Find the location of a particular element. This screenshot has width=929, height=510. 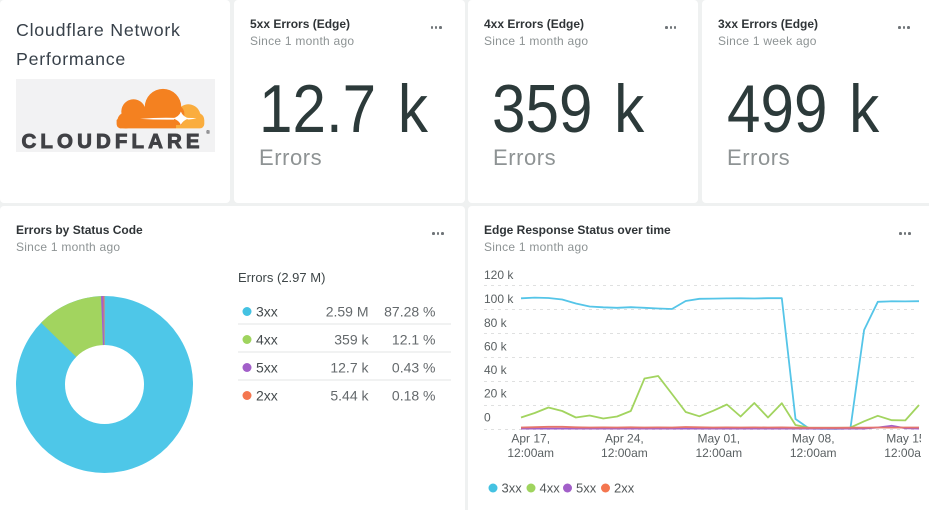

svg-text: 5.44 k is located at coordinates (349, 396).